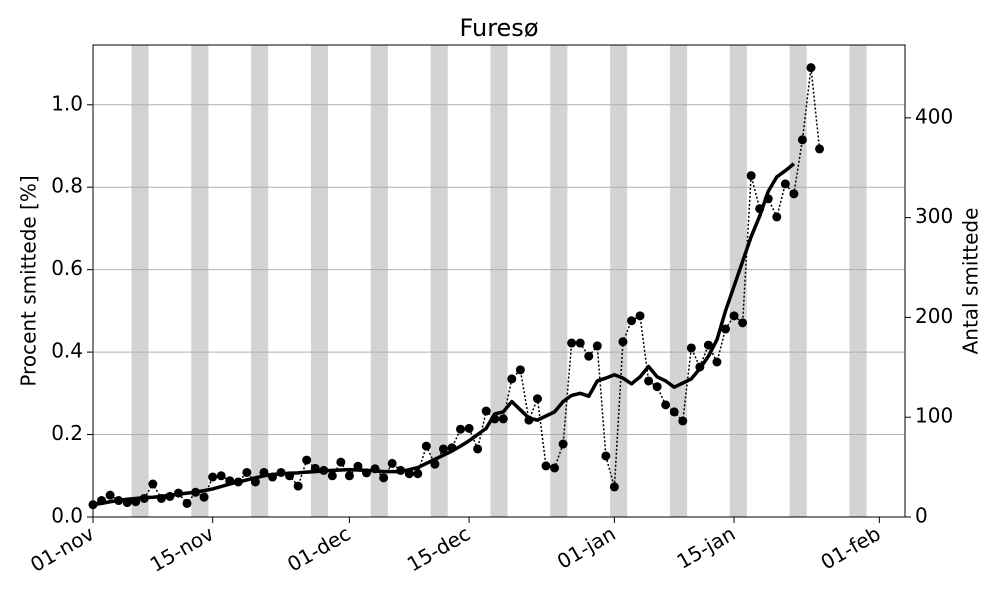  What do you see at coordinates (67, 186) in the screenshot?
I see `y-tick-label: 0.8` at bounding box center [67, 186].